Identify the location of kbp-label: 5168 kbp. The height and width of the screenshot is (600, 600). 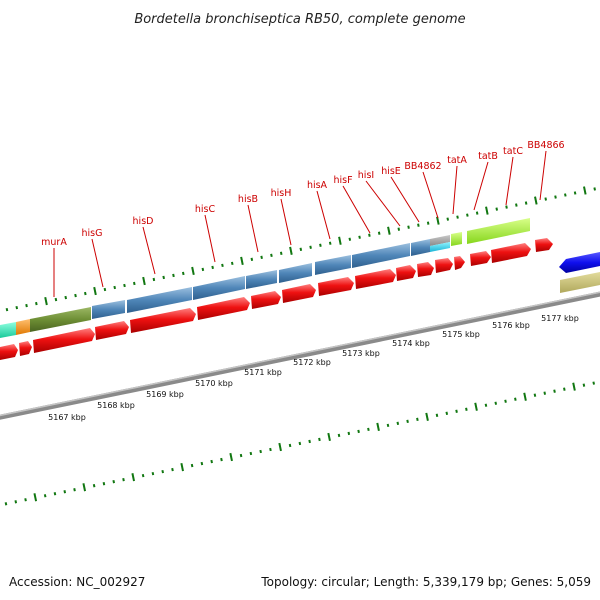
(116, 405).